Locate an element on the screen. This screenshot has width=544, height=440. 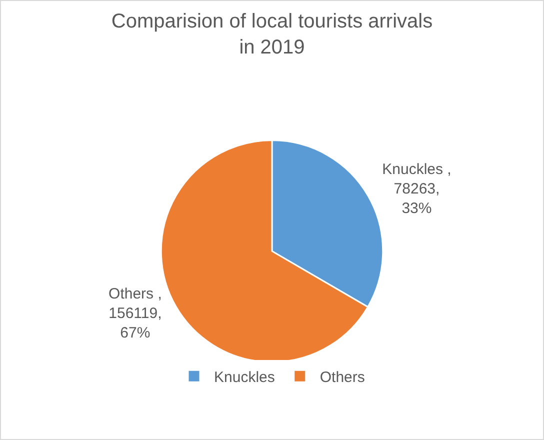
data-label: Others , 156119, 67% is located at coordinates (135, 313).